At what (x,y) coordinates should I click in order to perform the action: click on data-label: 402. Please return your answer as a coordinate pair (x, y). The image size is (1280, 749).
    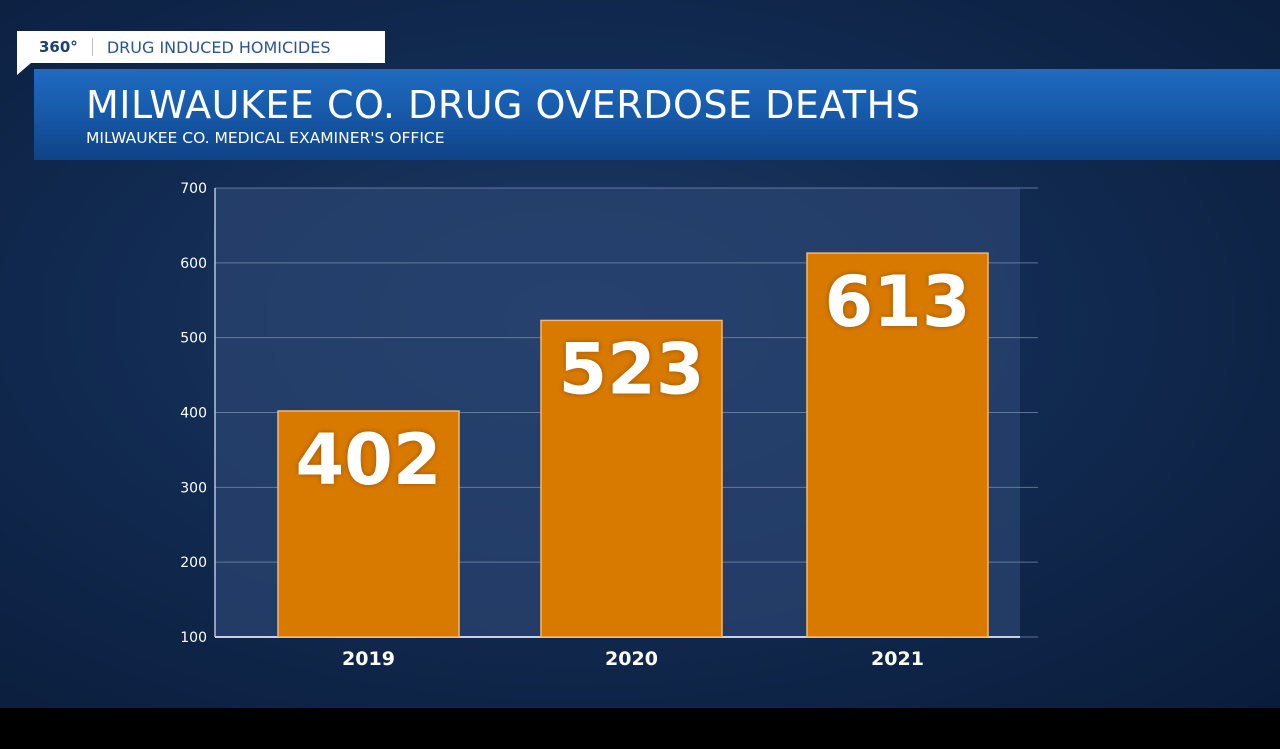
    Looking at the image, I should click on (368, 460).